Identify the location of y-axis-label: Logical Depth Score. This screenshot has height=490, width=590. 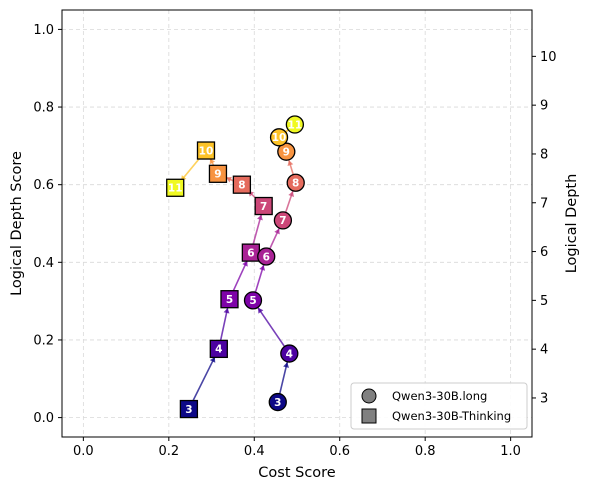
(17, 223).